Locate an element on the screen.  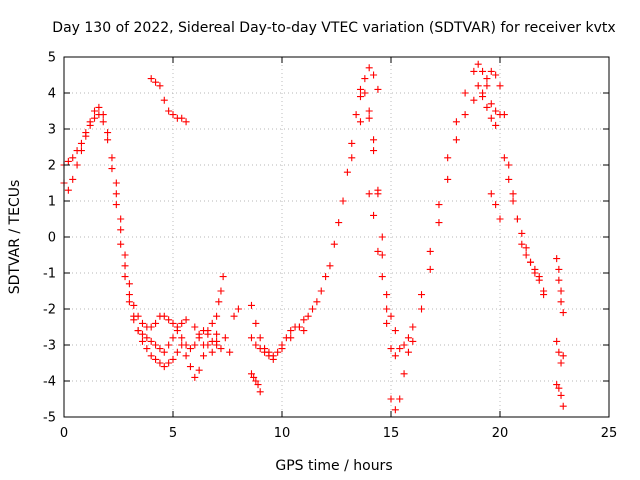
series-evening-a is located at coordinates (277, 330).